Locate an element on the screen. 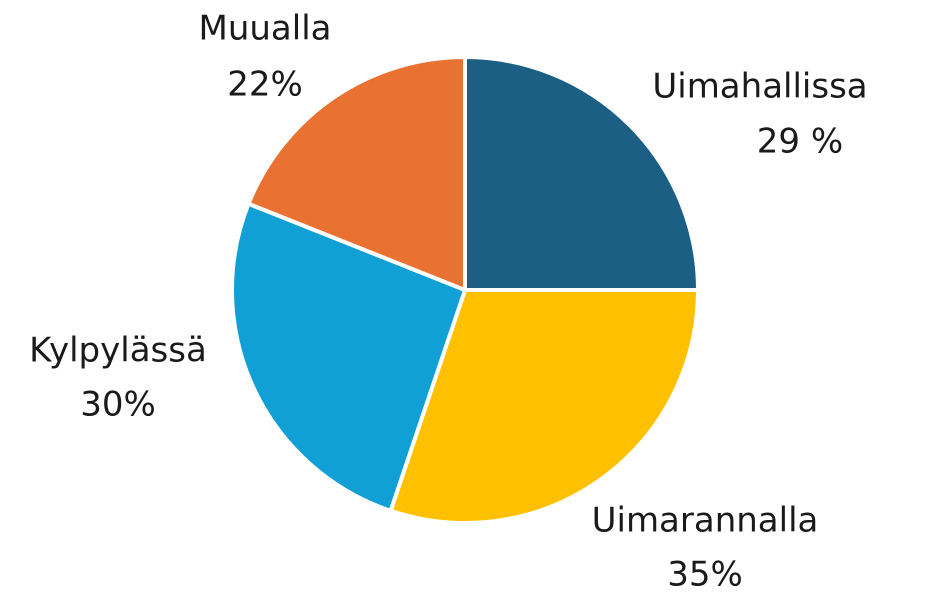 Image resolution: width=935 pixels, height=599 pixels. slice-value-label: 30% is located at coordinates (118, 405).